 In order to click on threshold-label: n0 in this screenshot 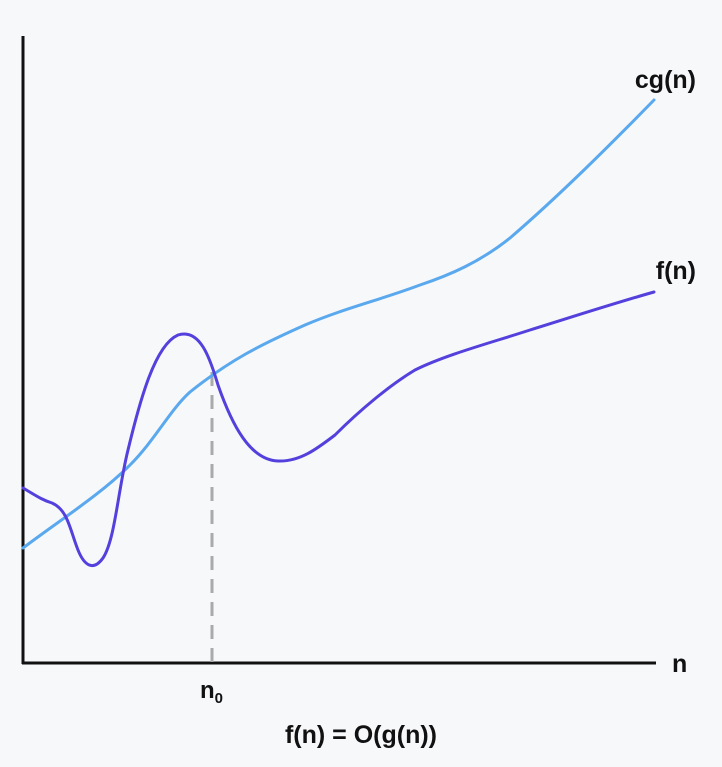, I will do `click(211, 692)`.